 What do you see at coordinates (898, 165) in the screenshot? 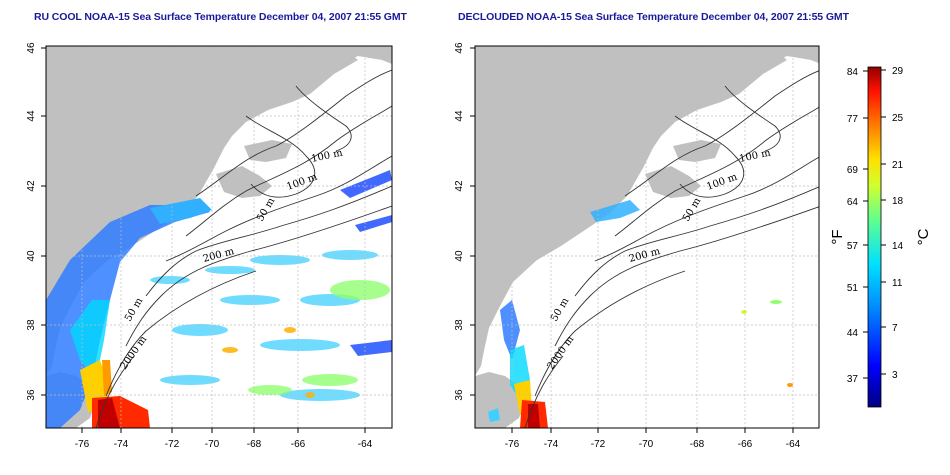
I see `celsius-tick: 21` at bounding box center [898, 165].